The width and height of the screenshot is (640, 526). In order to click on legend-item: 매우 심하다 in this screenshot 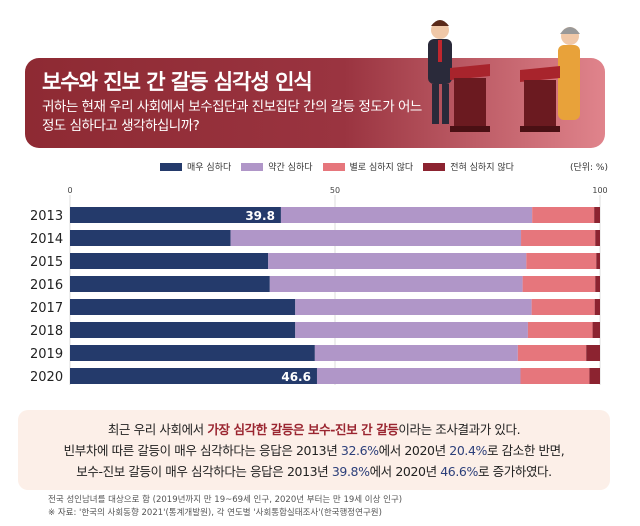, I will do `click(195, 166)`.